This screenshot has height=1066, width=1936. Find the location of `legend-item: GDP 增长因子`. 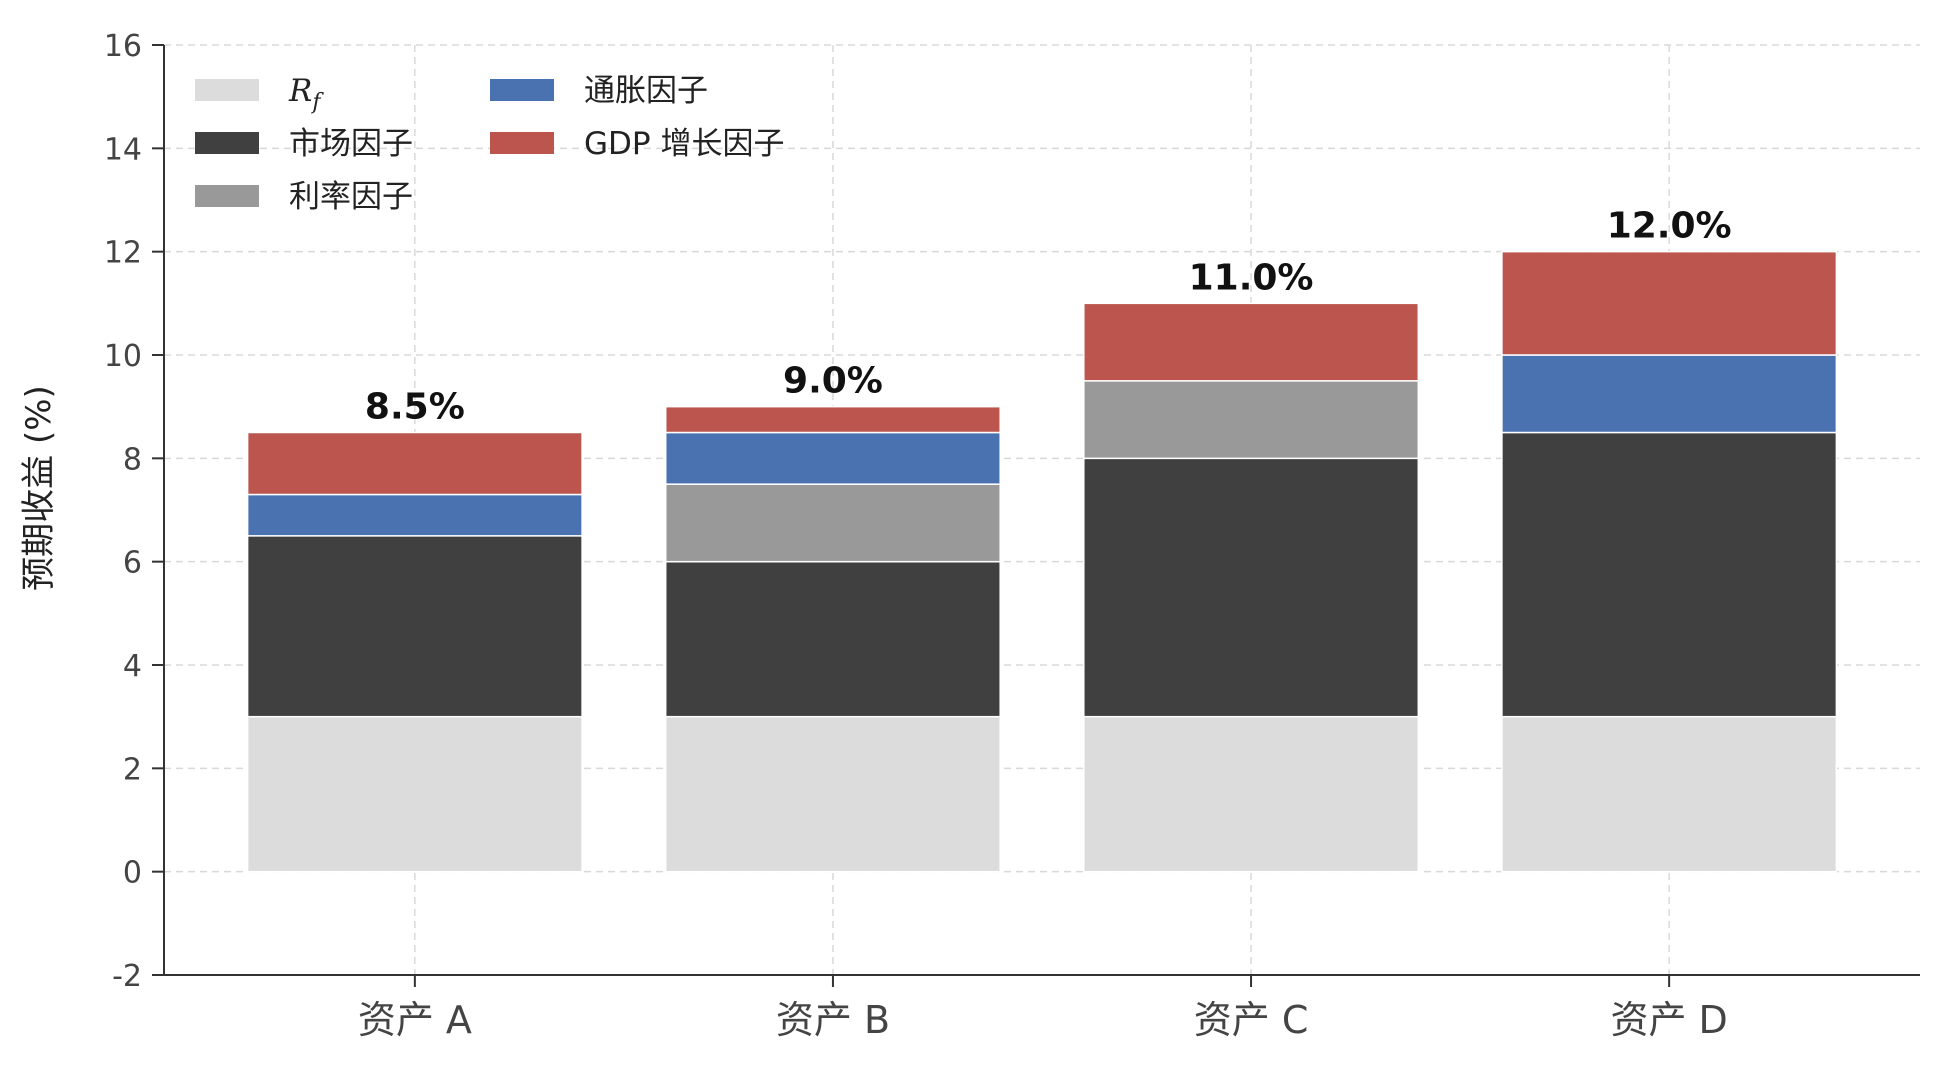

legend-item: GDP 增长因子 is located at coordinates (637, 144).